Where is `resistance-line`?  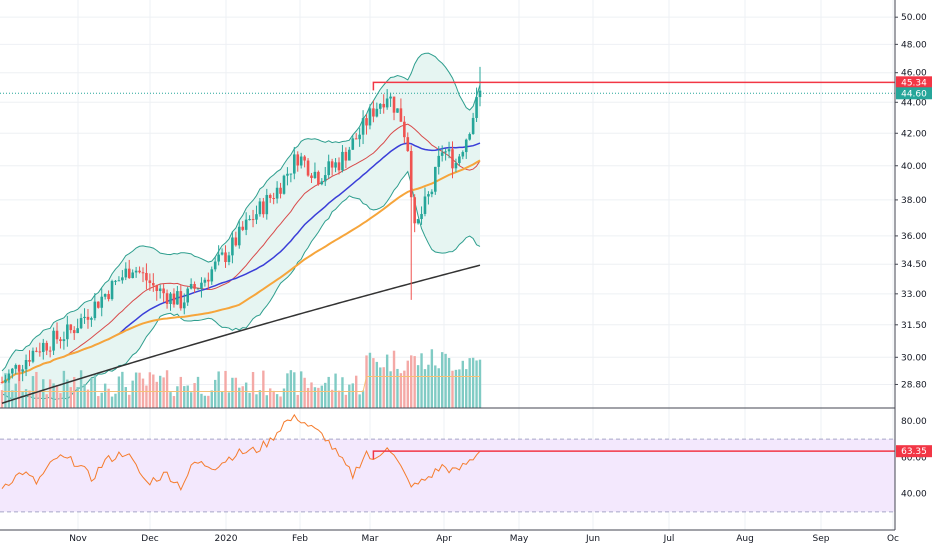 resistance-line is located at coordinates (633, 86).